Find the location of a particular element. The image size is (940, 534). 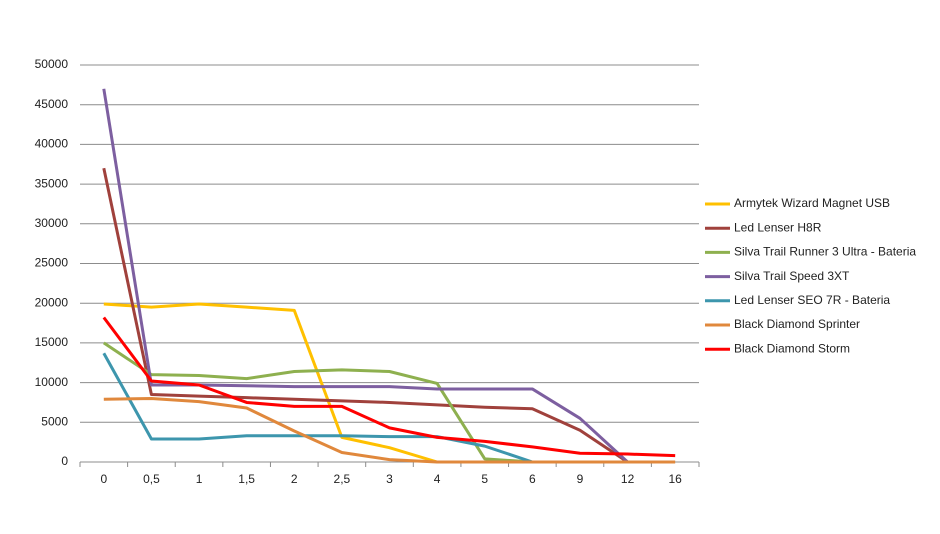

y-tick-label: 30000 is located at coordinates (52, 223).